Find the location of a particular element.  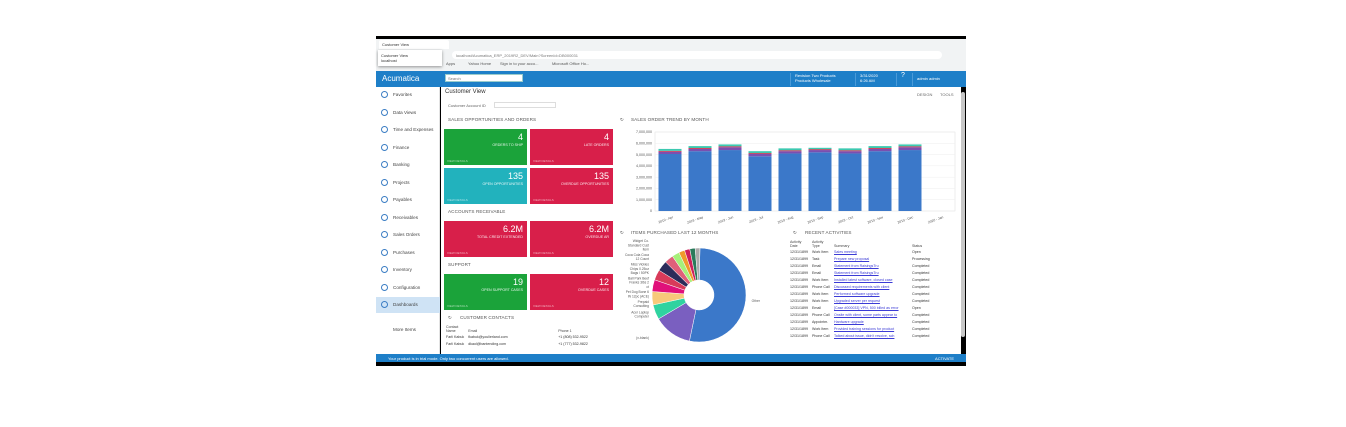

summary-link: Provided training sessions for product is located at coordinates (871, 328).